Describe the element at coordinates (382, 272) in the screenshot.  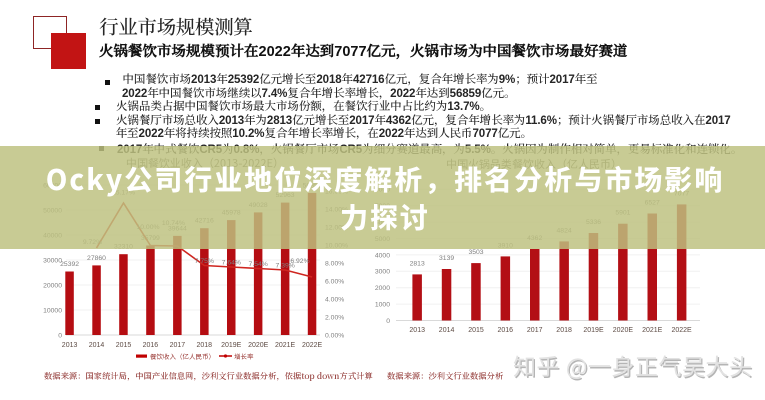
I see `svg-text: 3000` at that location.